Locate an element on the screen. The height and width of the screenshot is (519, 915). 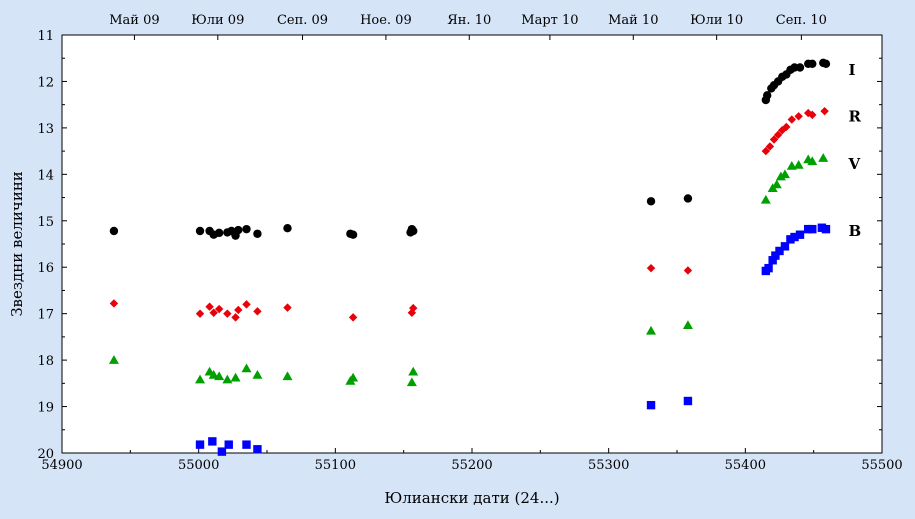
x-tick-label: 54900 is located at coordinates (61, 465).